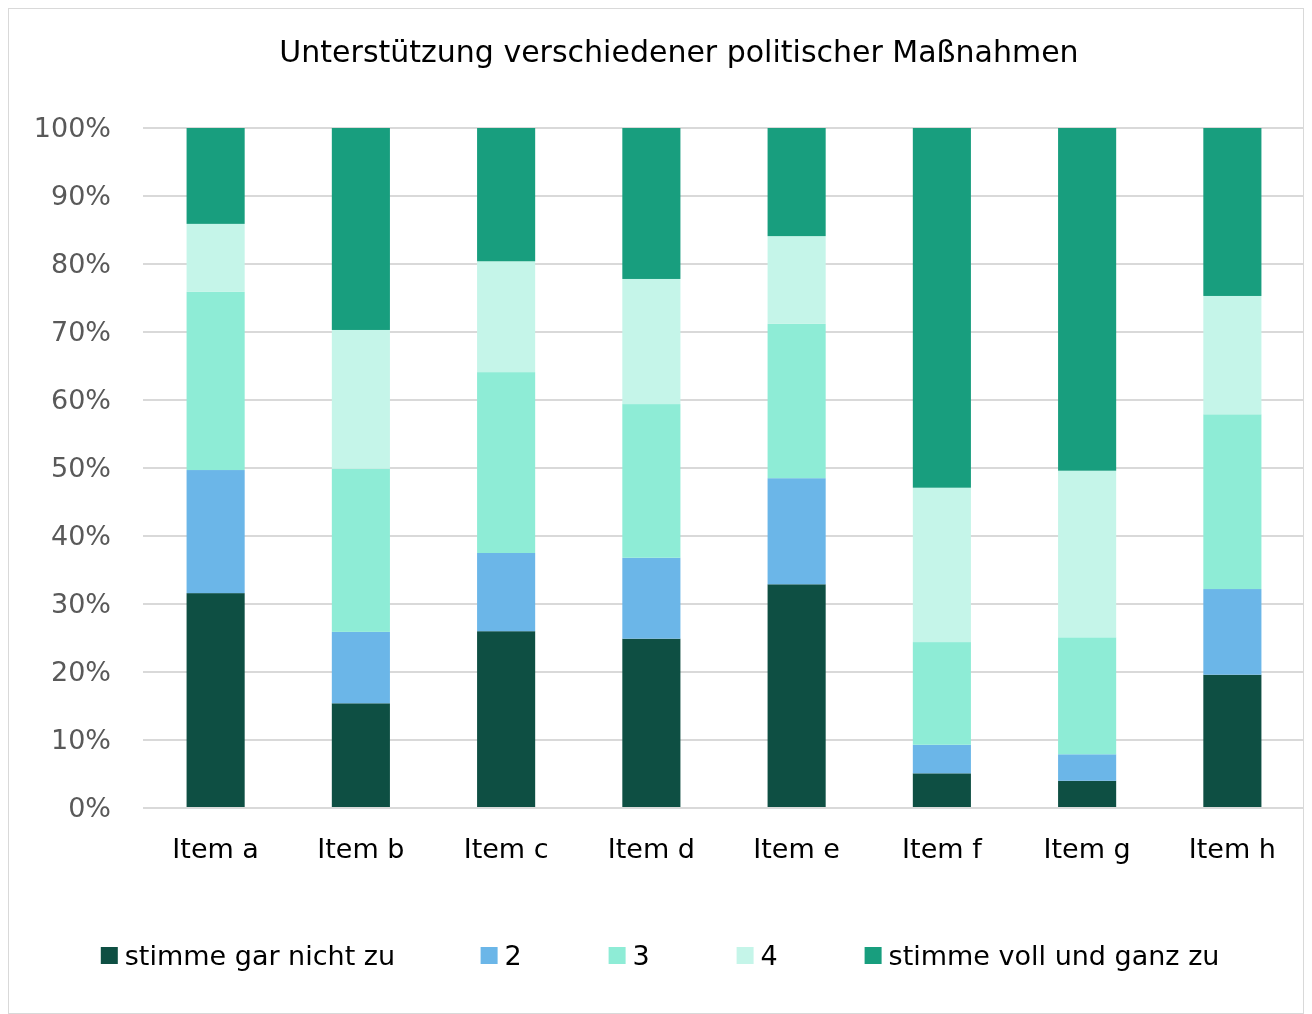  I want to click on x-tick-label: Item a, so click(215, 848).